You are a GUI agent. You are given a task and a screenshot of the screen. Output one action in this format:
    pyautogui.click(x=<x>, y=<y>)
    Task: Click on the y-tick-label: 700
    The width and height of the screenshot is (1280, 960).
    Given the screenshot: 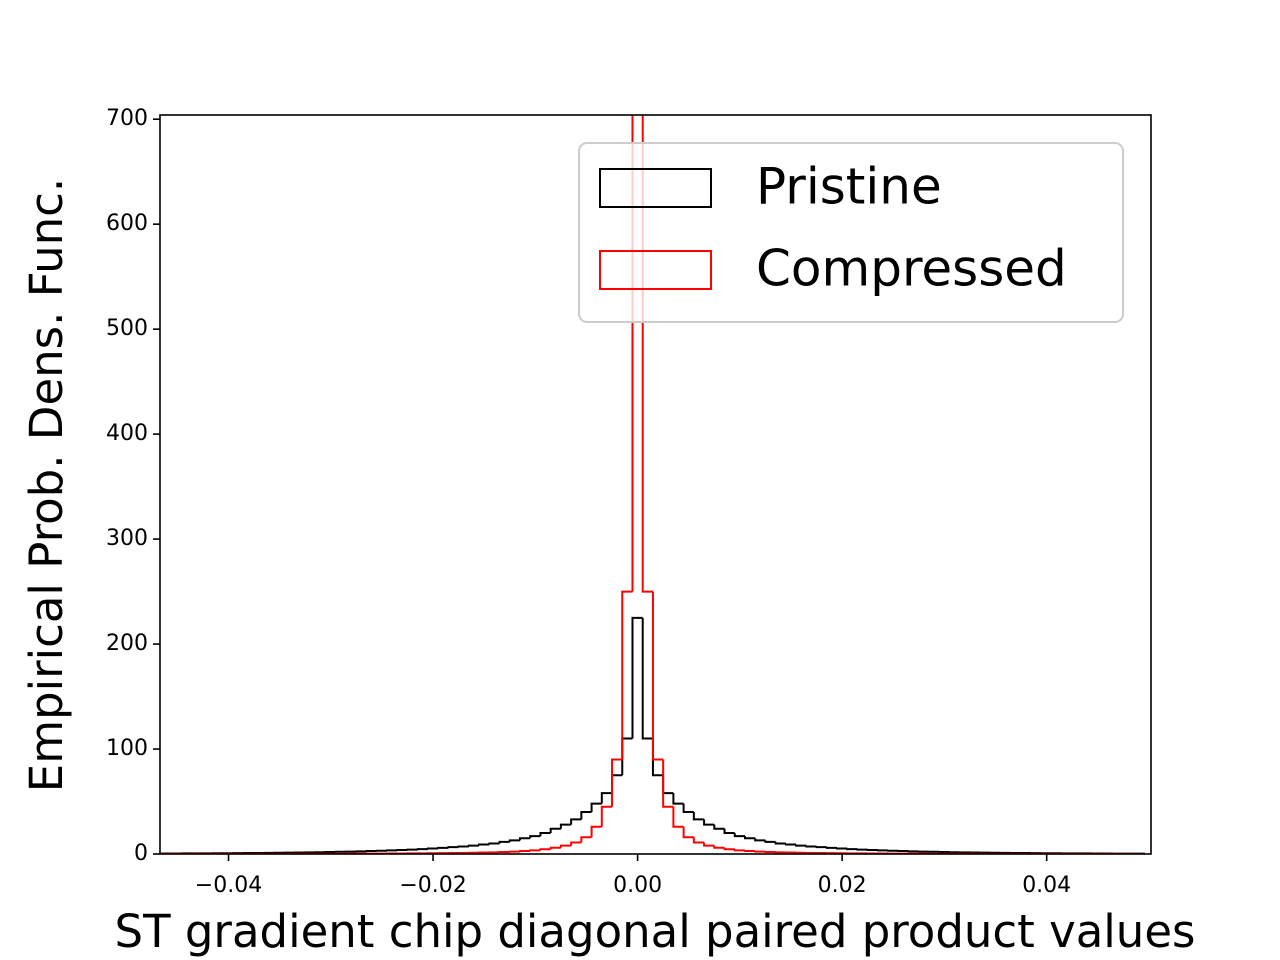 What is the action you would take?
    pyautogui.click(x=127, y=118)
    